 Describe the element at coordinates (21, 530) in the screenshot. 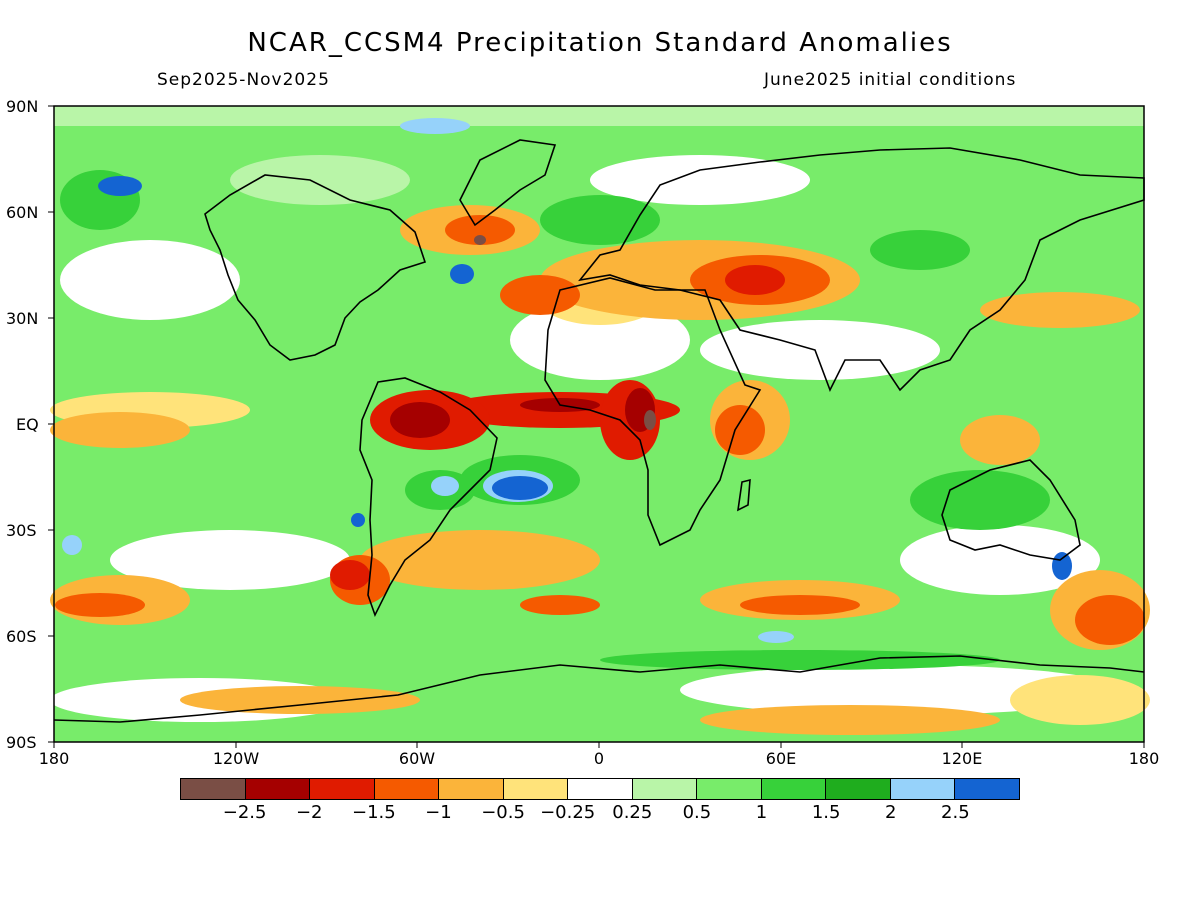

I see `lat-label-30s: 30S` at that location.